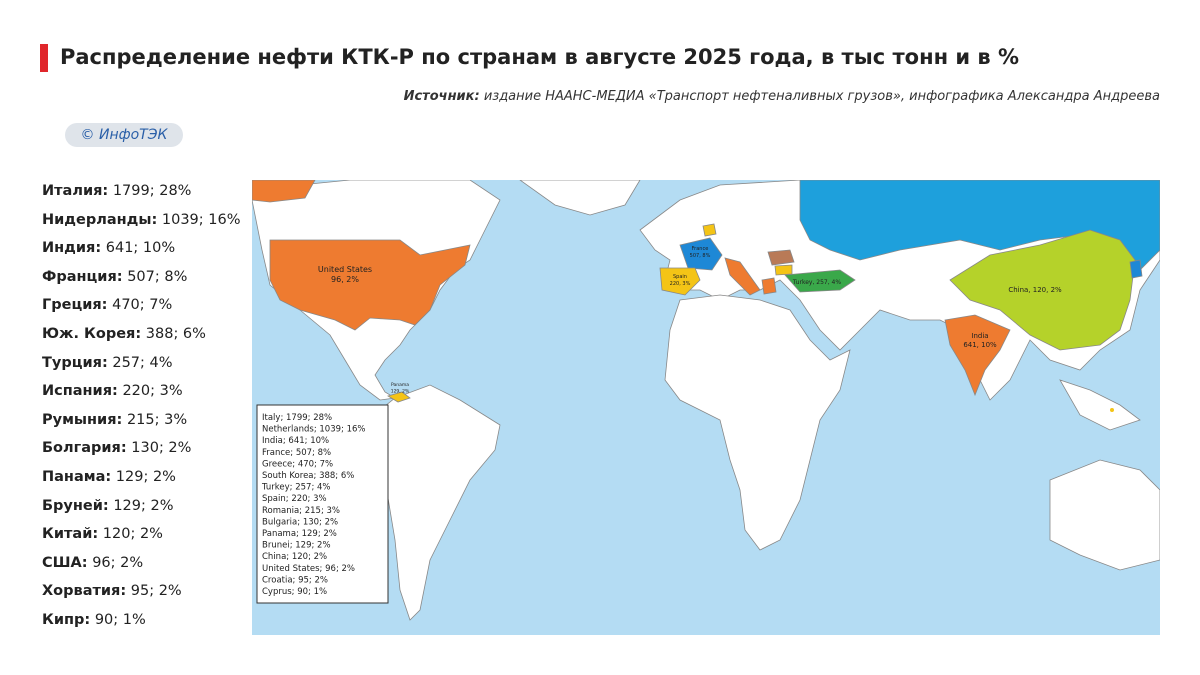 The height and width of the screenshot is (675, 1200). I want to click on netherlands, so click(709, 230).